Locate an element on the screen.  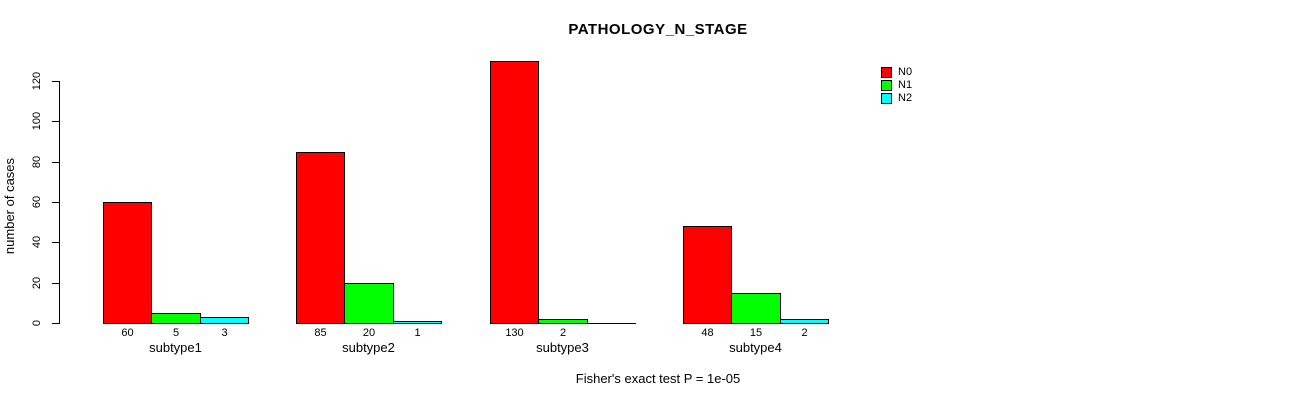
bar-N0-subtype1 is located at coordinates (127, 263).